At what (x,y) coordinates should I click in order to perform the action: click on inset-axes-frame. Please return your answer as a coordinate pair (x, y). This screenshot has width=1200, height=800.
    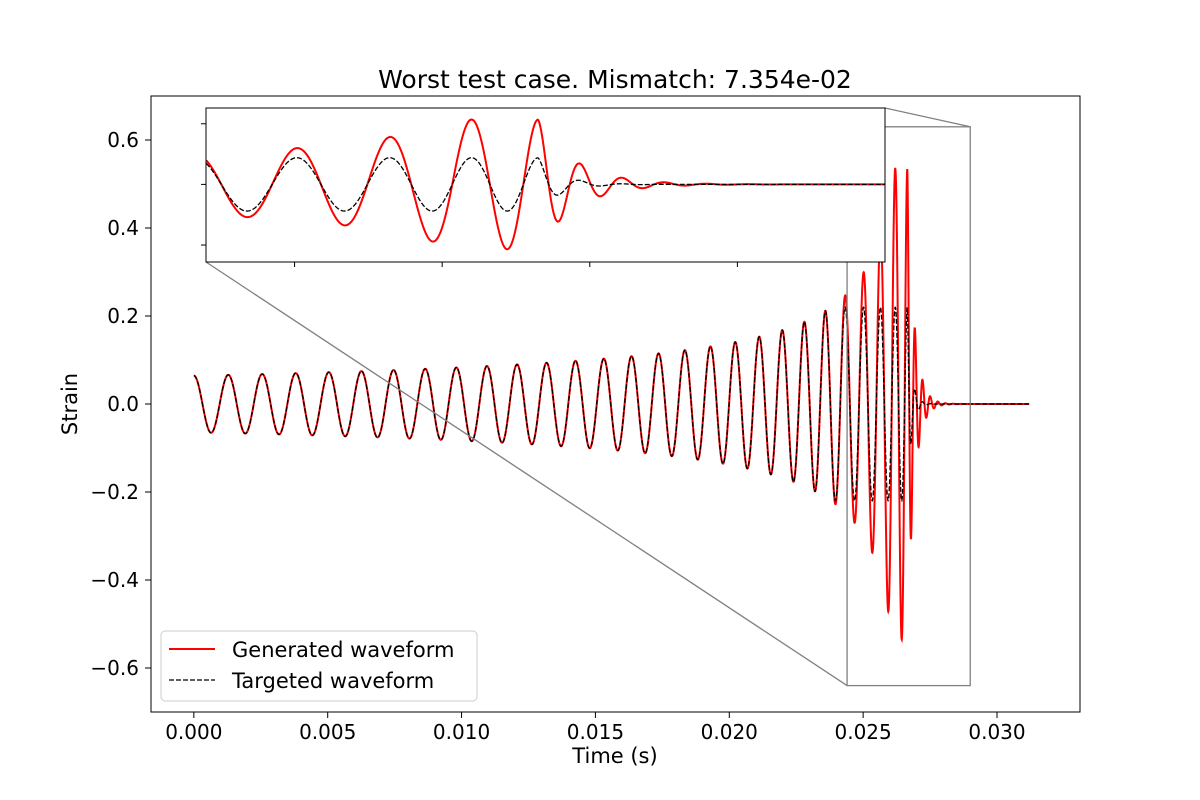
    Looking at the image, I should click on (545, 185).